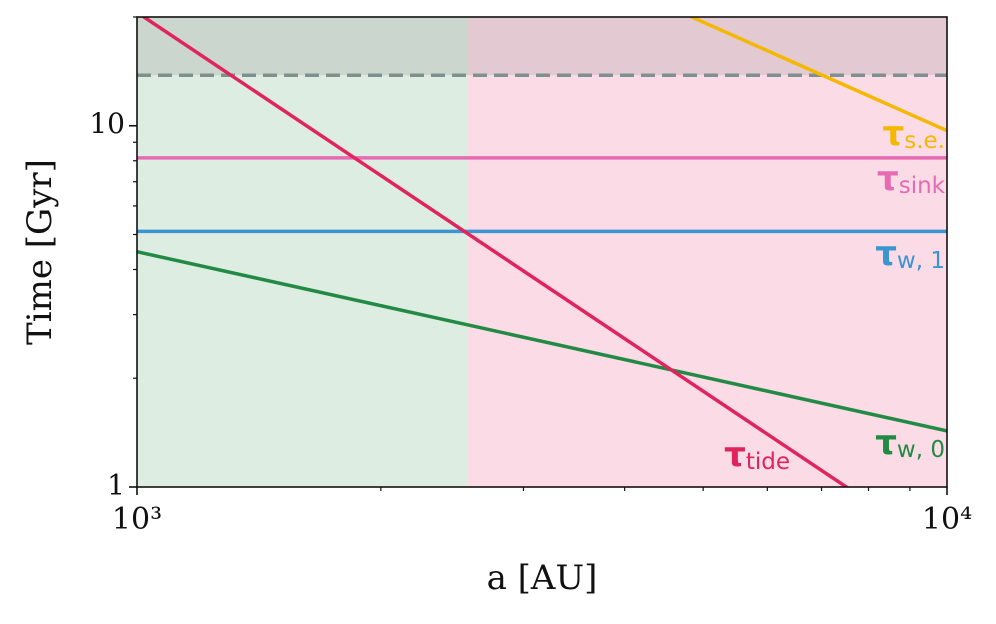 This screenshot has width=996, height=624. I want to click on series-label: τw, 1, so click(910, 254).